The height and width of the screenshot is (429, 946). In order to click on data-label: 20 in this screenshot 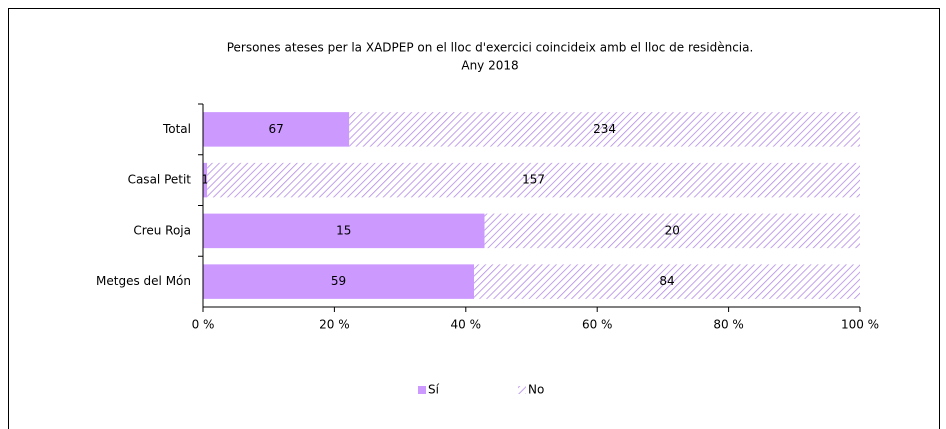, I will do `click(672, 230)`.